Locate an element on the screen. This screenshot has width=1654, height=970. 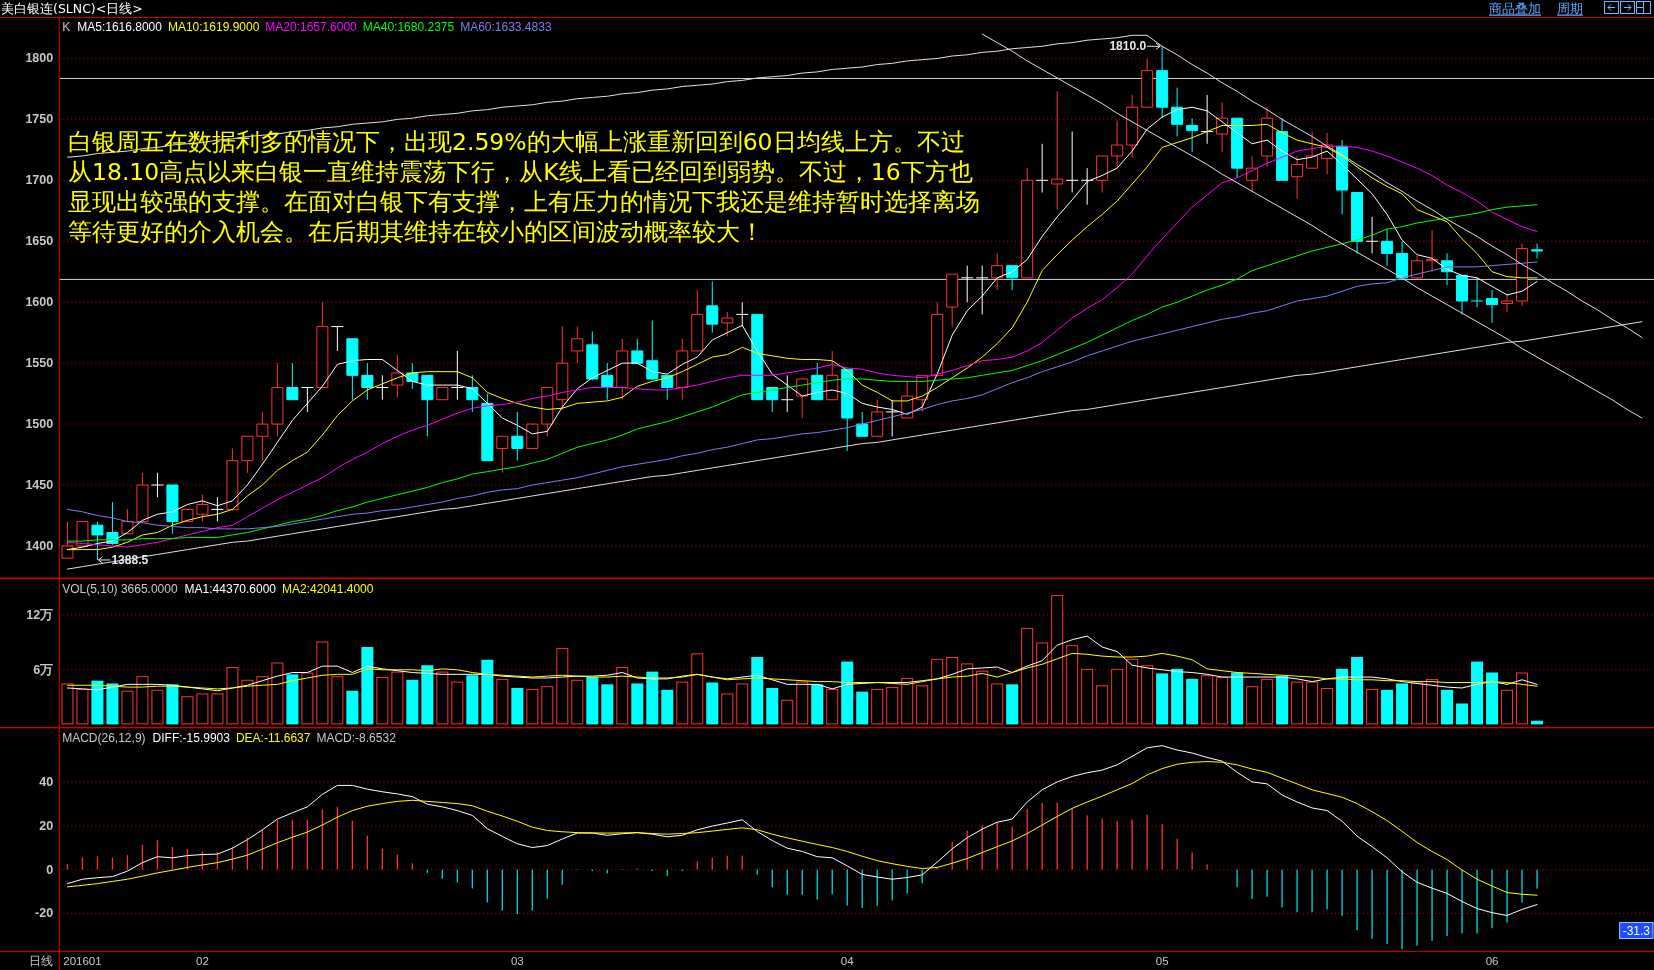
y-tick-label: 6万 is located at coordinates (43, 669).